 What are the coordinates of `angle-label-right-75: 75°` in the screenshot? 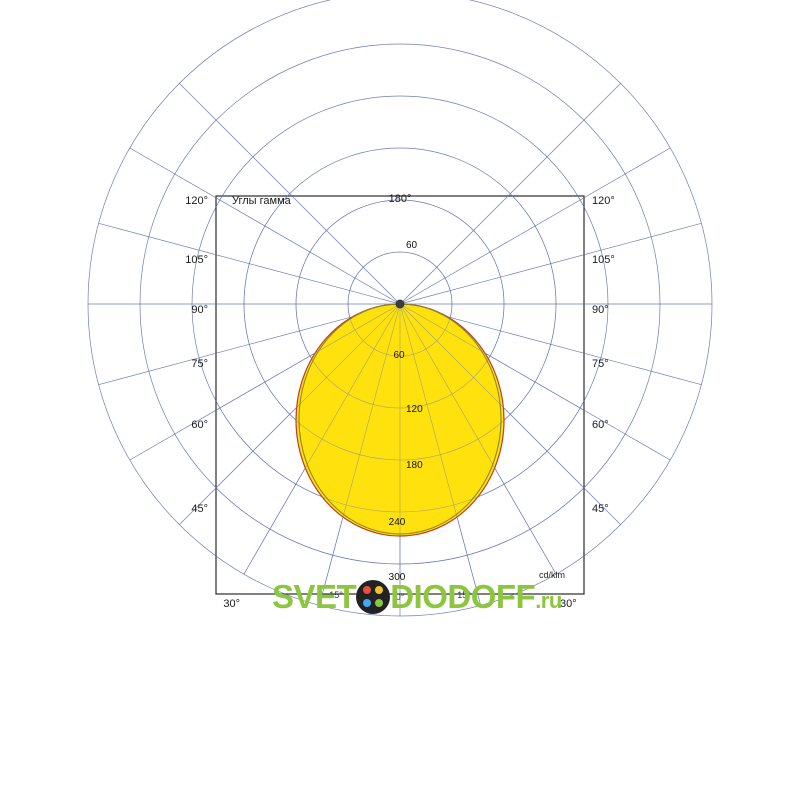 It's located at (600, 364).